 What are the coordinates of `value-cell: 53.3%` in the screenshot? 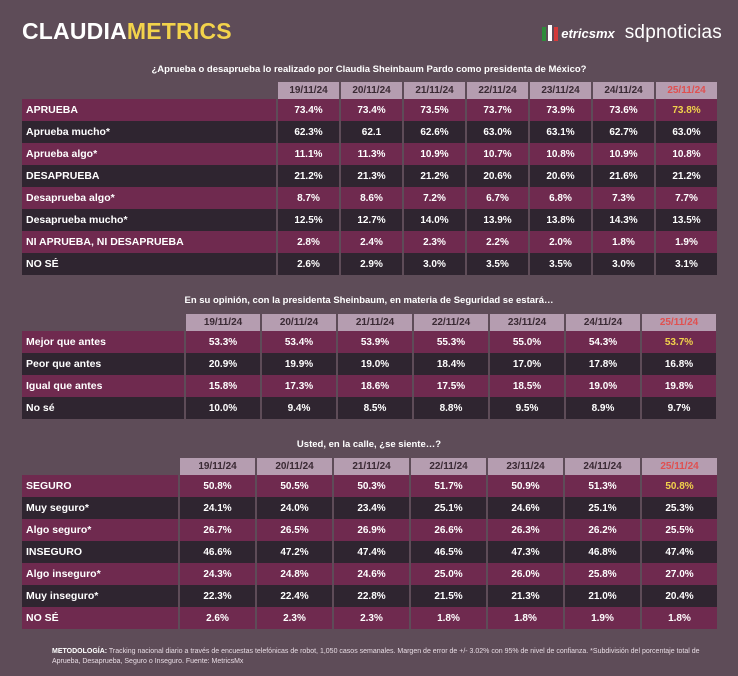 It's located at (223, 342).